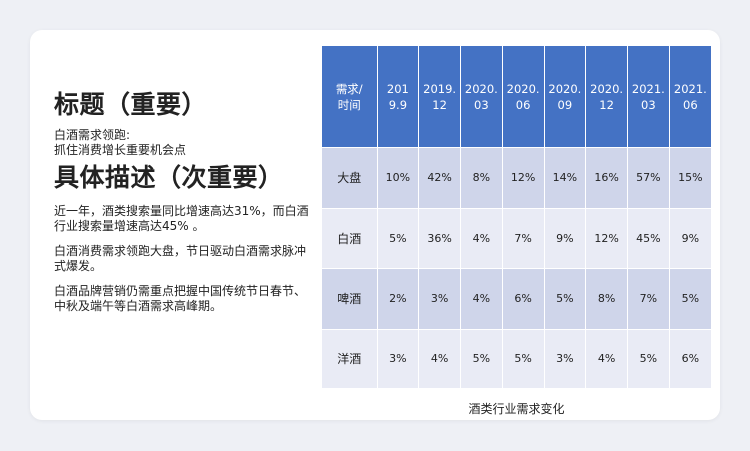 Image resolution: width=750 pixels, height=451 pixels. I want to click on description-paragraph: 白酒品牌营销仍需重点把握中国传统节日春节、中秋及端午等白酒需求高峰期。, so click(180, 298).